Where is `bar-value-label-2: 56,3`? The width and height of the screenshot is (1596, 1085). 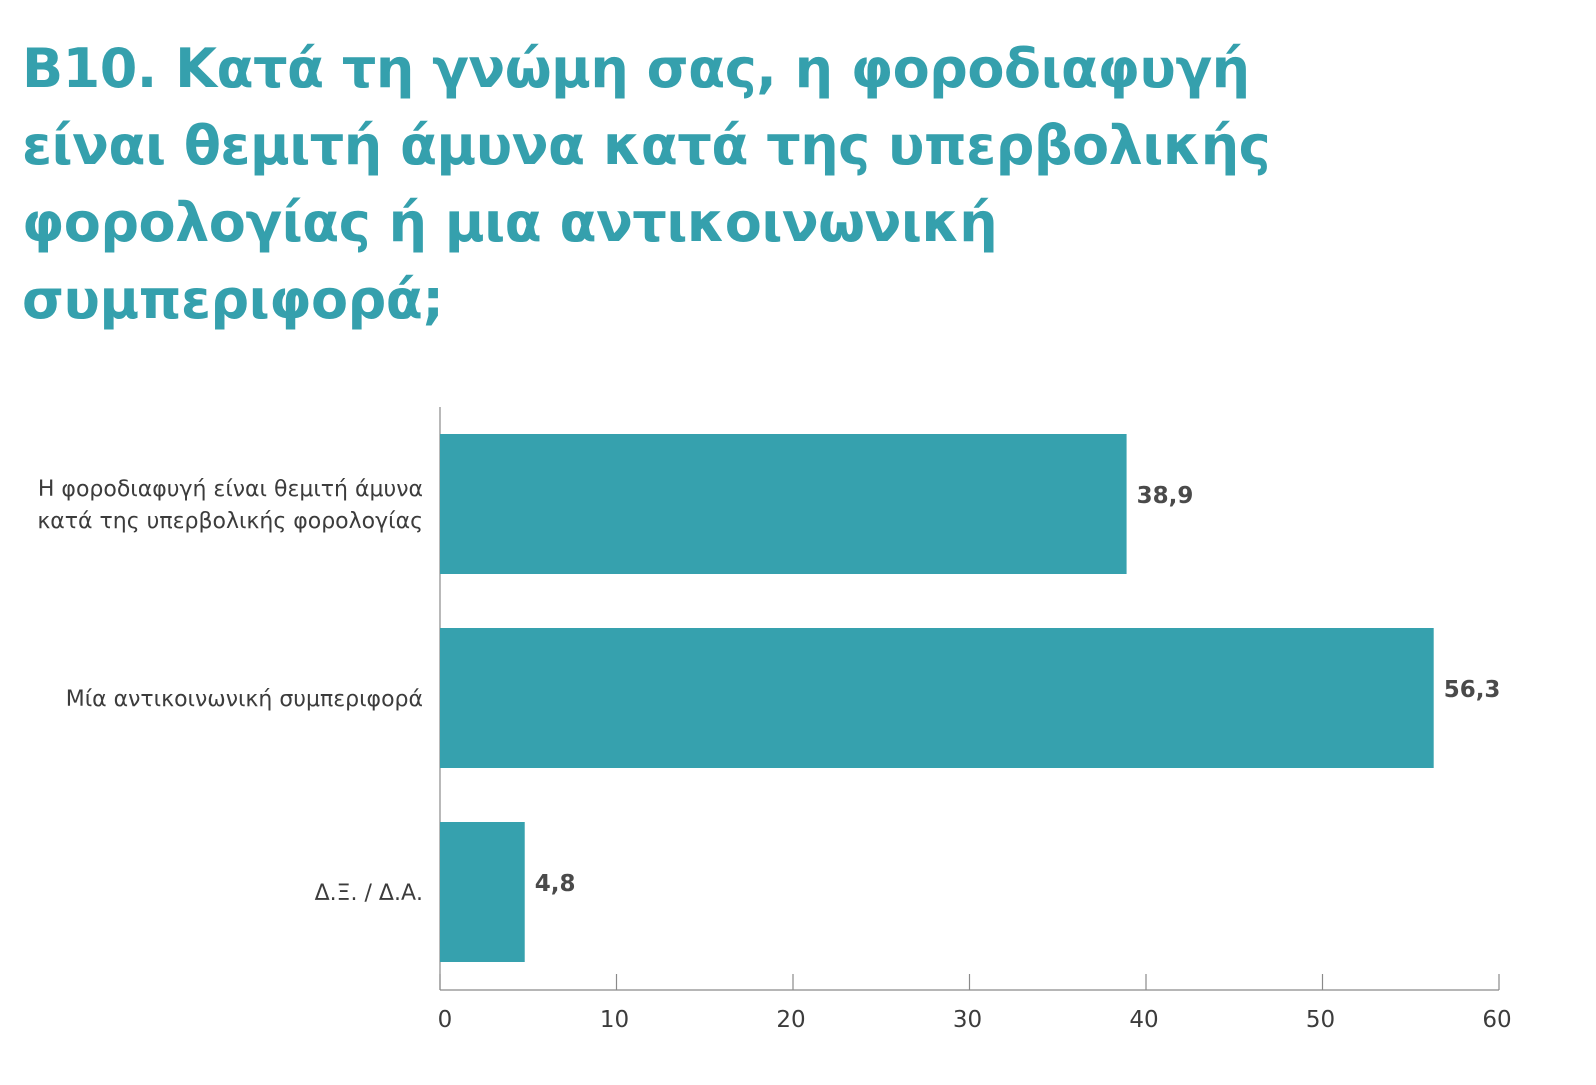 bar-value-label-2: 56,3 is located at coordinates (1472, 690).